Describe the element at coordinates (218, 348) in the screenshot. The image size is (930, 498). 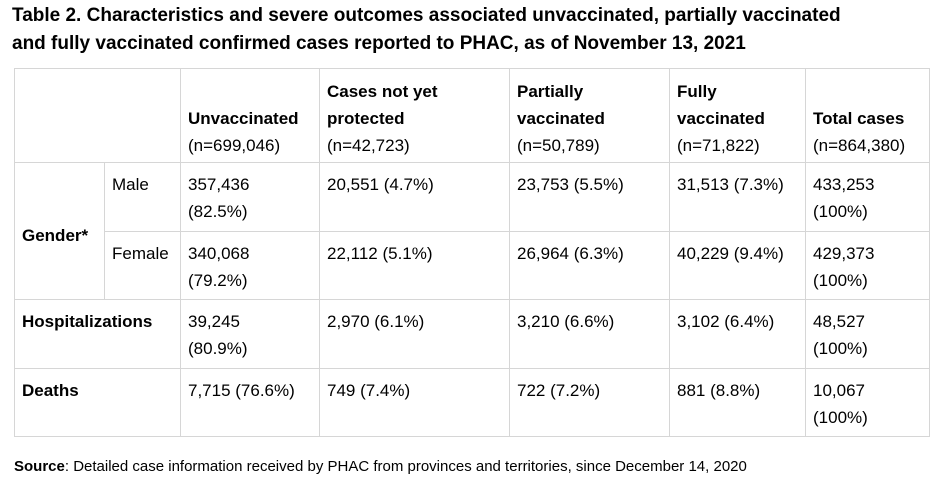
I see `hospitalizations-unvaccinated-pct: (80.9%)` at that location.